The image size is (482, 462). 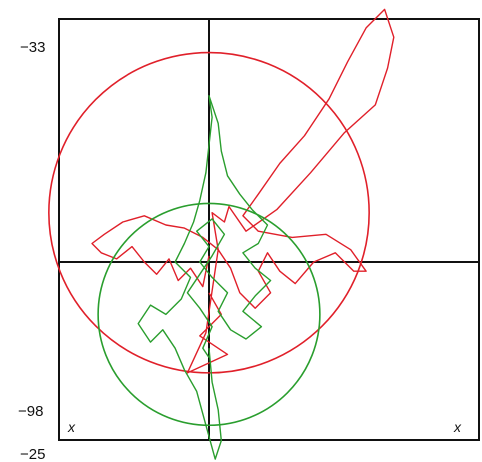 What do you see at coordinates (30, 411) in the screenshot?
I see `y-tick-label-bottom: −98` at bounding box center [30, 411].